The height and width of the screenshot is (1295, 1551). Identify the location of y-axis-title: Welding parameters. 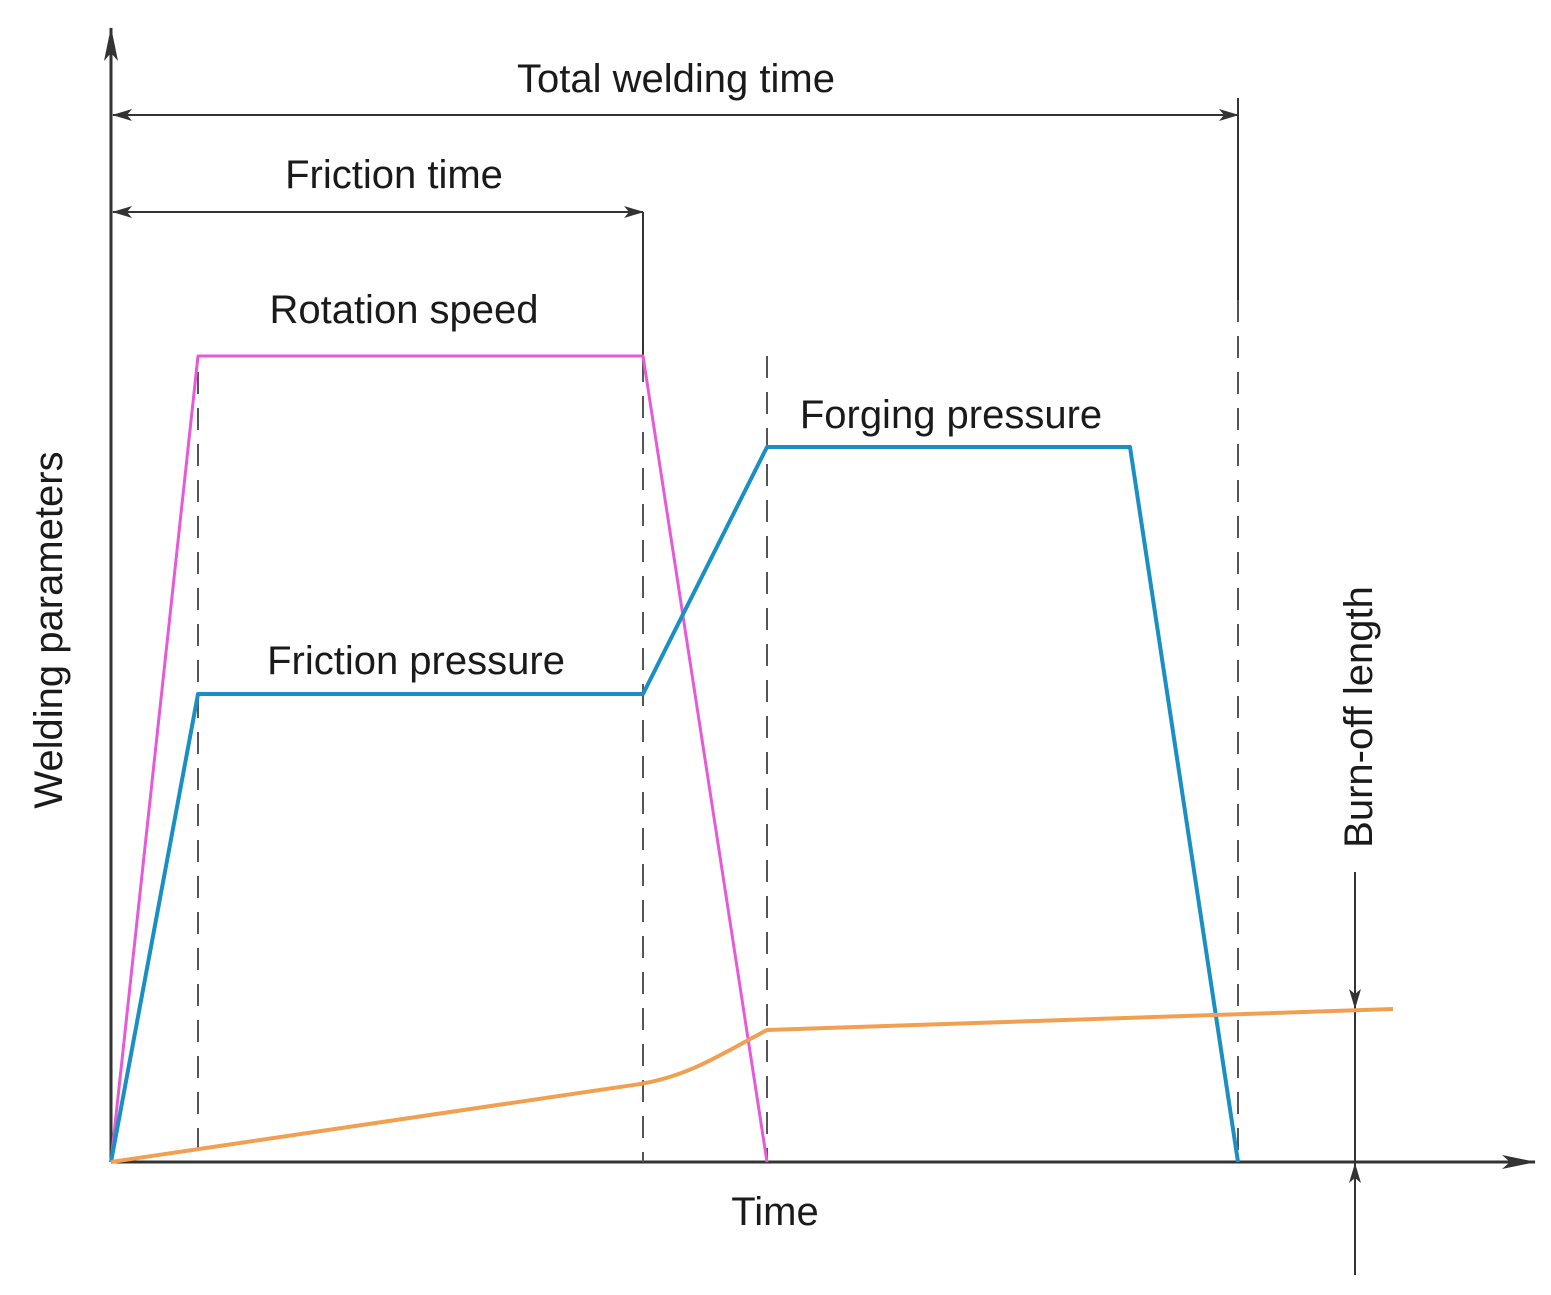
(49, 629).